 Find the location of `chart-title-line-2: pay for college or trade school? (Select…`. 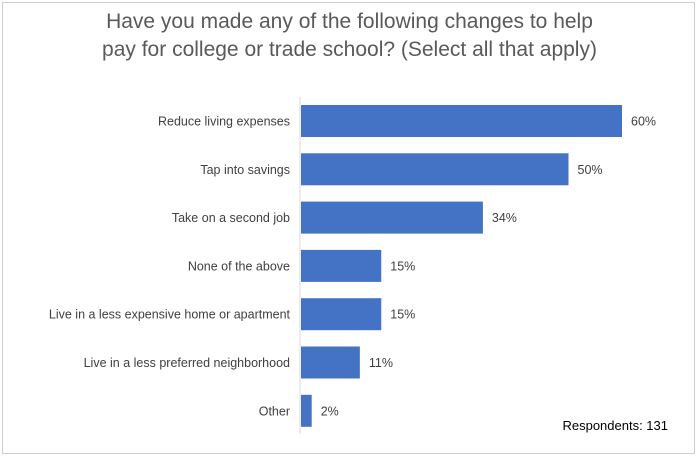

chart-title-line-2: pay for college or trade school? (Select… is located at coordinates (349, 49).